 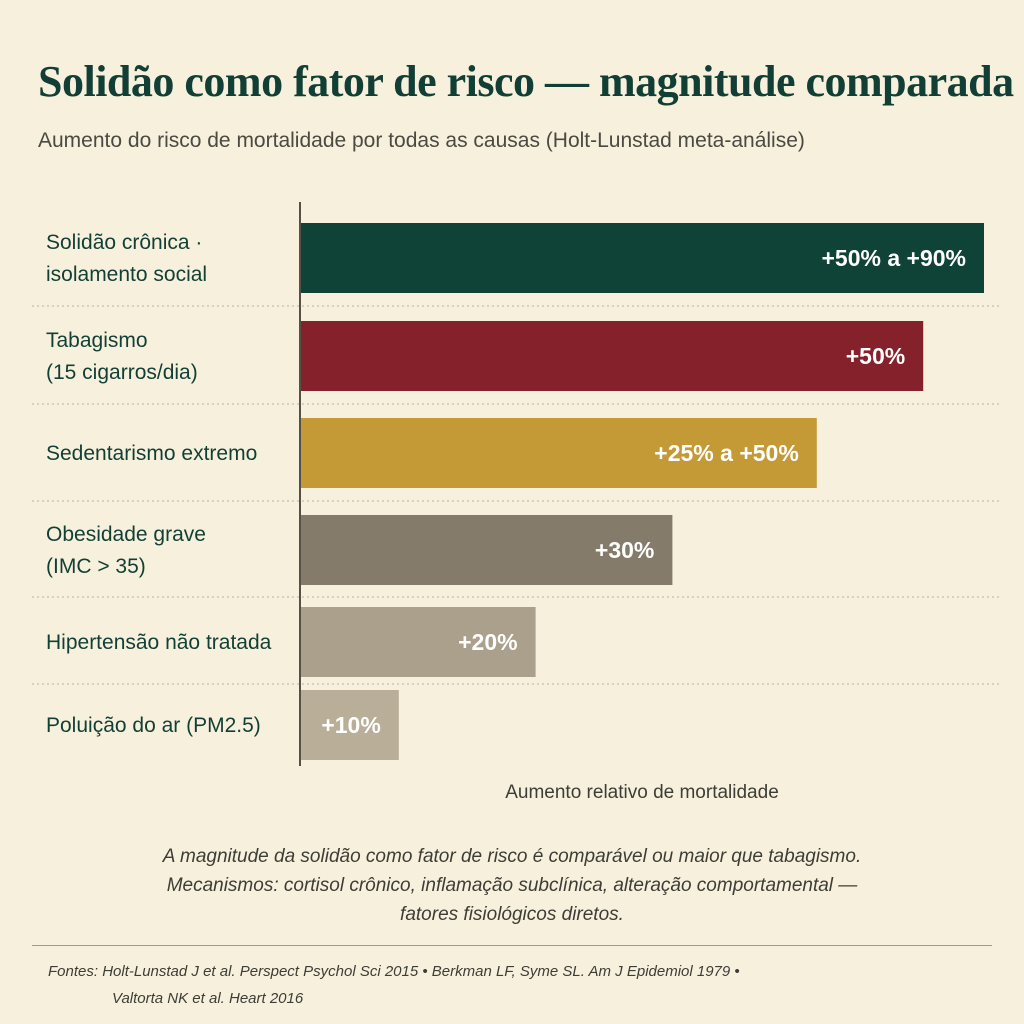 What do you see at coordinates (122, 356) in the screenshot?
I see `category-label: Tabagismo (15 cigarros/dia)` at bounding box center [122, 356].